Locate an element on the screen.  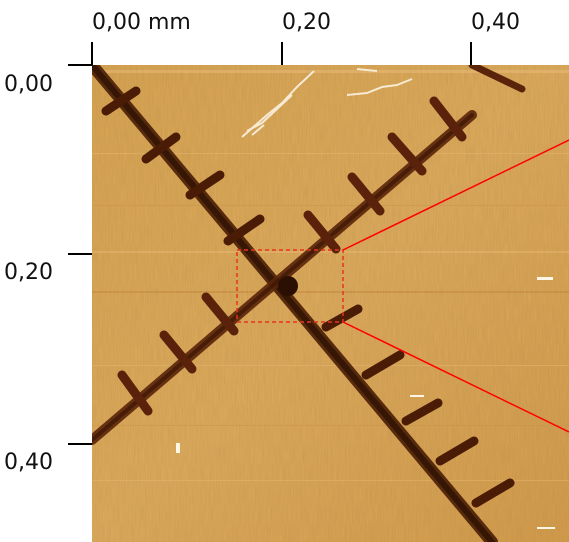
scratch-crossing is located at coordinates (288, 286).